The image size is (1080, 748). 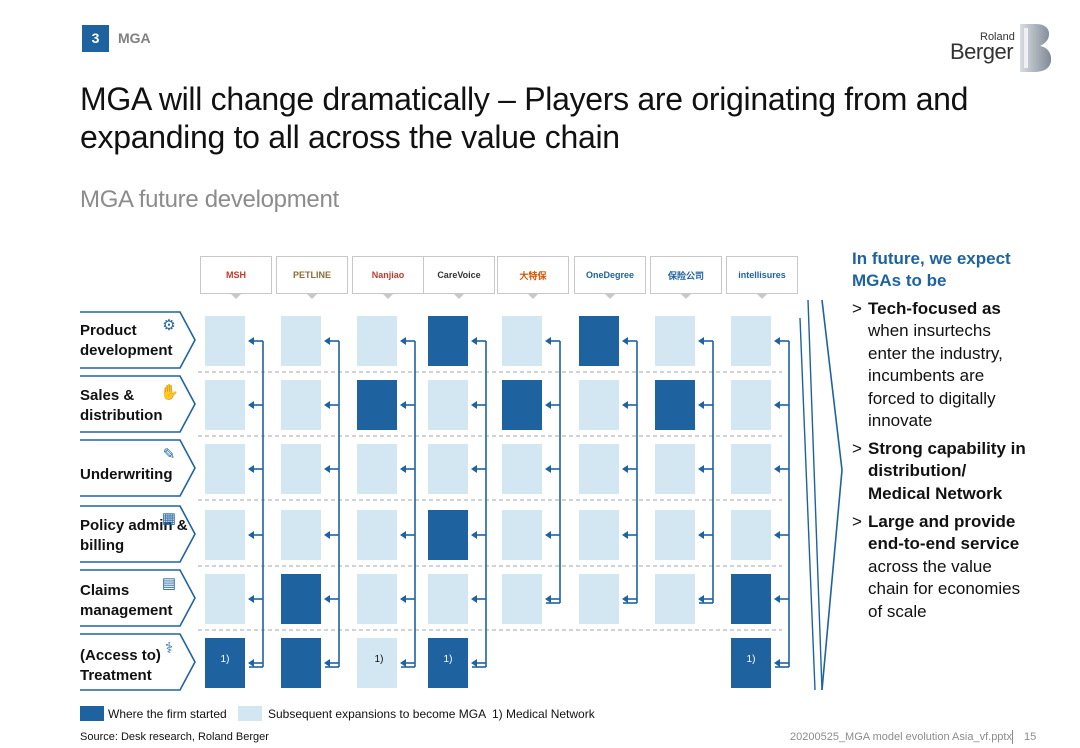 I want to click on bullet-bold-text: Tech-focused as, so click(x=934, y=308).